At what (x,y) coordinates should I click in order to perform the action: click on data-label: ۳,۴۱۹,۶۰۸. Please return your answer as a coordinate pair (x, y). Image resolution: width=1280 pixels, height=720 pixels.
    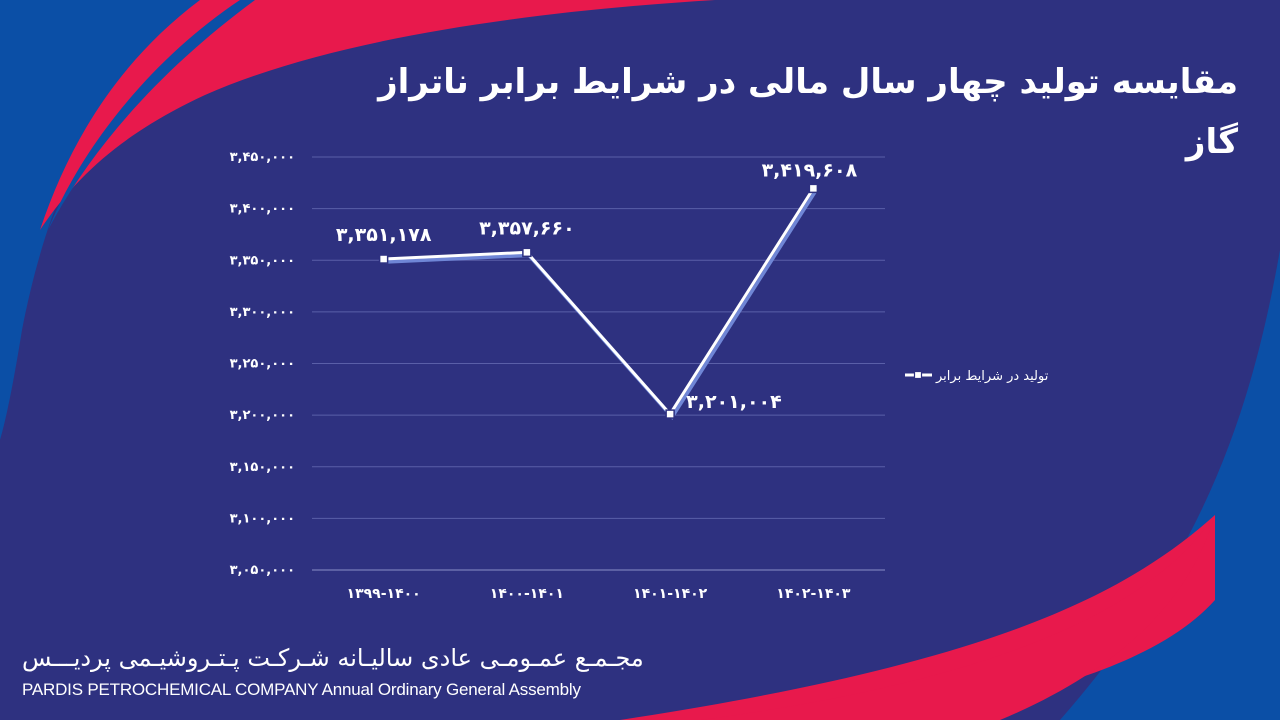
    Looking at the image, I should click on (810, 170).